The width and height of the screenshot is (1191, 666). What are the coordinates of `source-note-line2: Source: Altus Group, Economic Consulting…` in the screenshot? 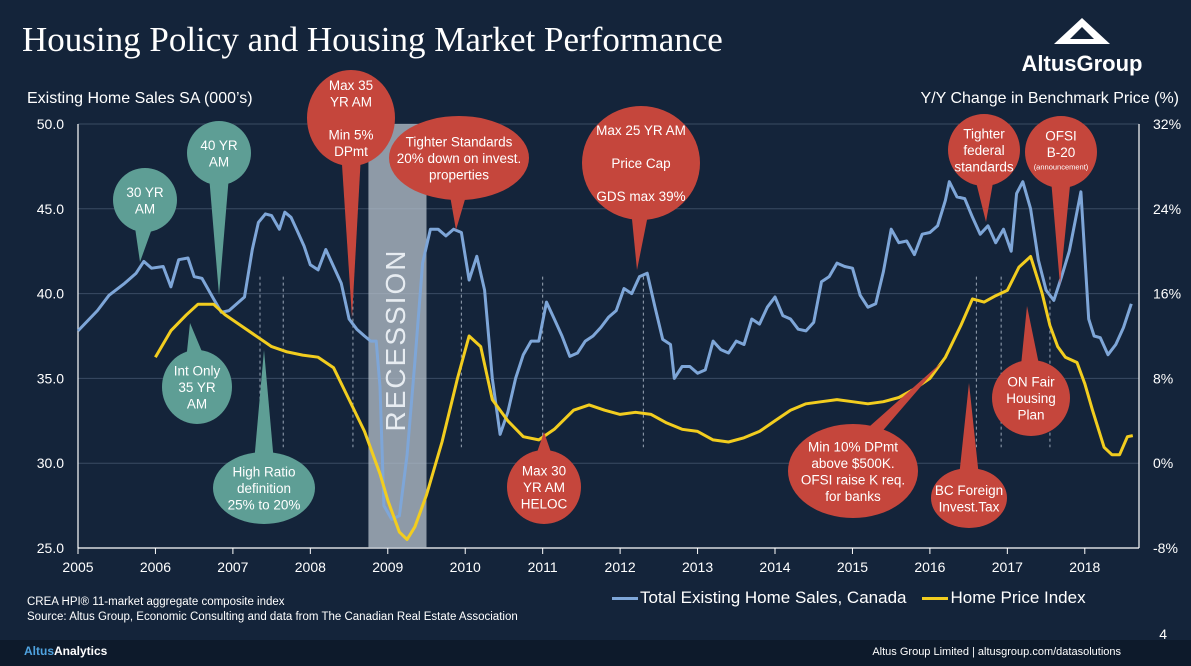 It's located at (272, 617).